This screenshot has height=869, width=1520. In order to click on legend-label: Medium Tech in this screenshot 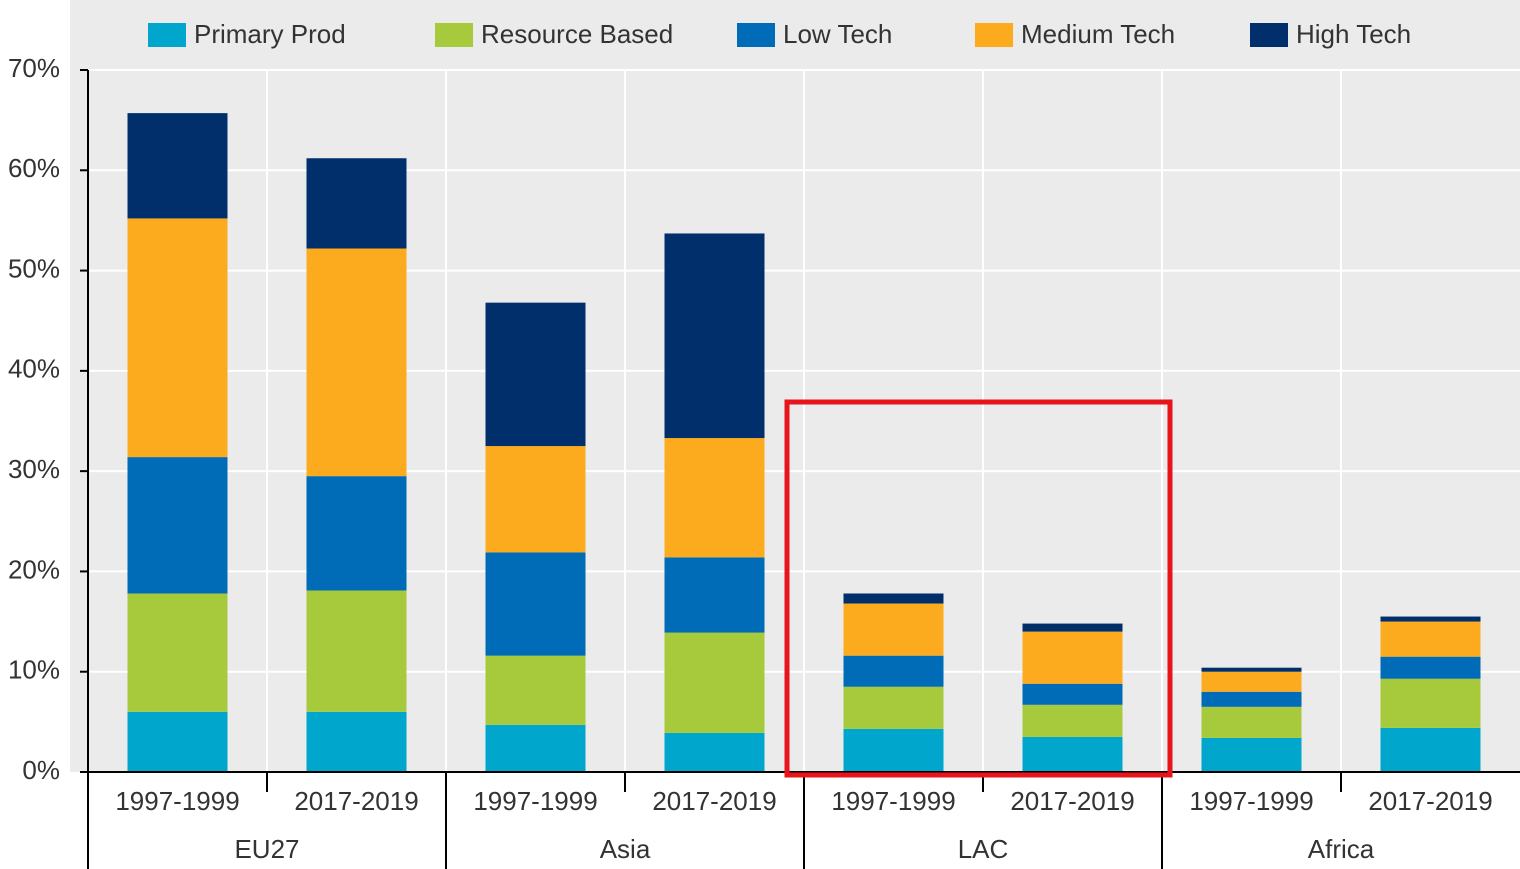, I will do `click(1098, 34)`.